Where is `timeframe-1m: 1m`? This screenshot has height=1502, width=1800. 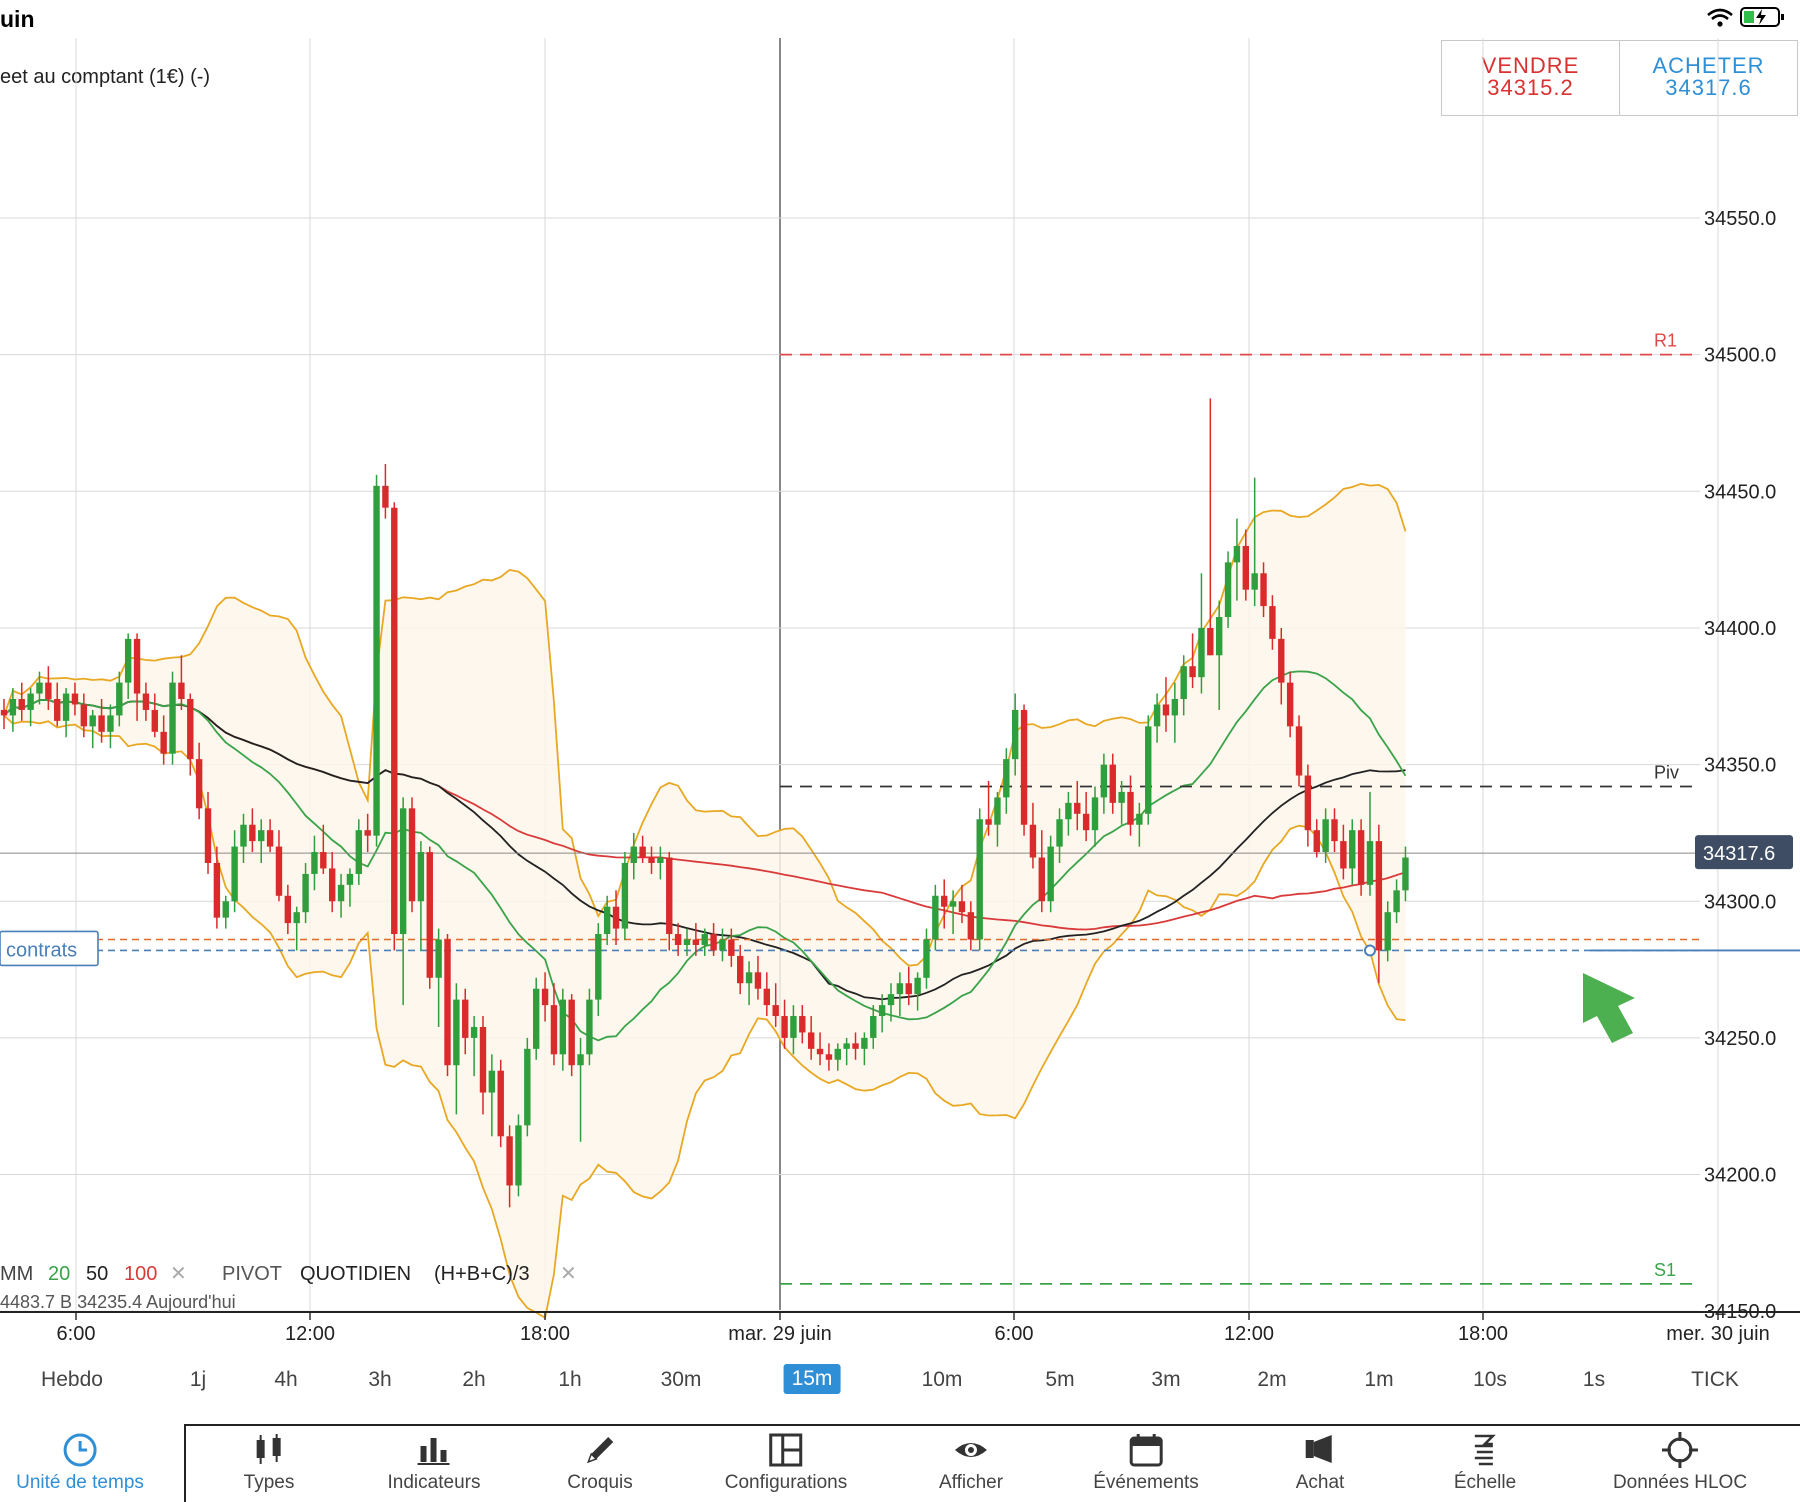 timeframe-1m: 1m is located at coordinates (1379, 1379).